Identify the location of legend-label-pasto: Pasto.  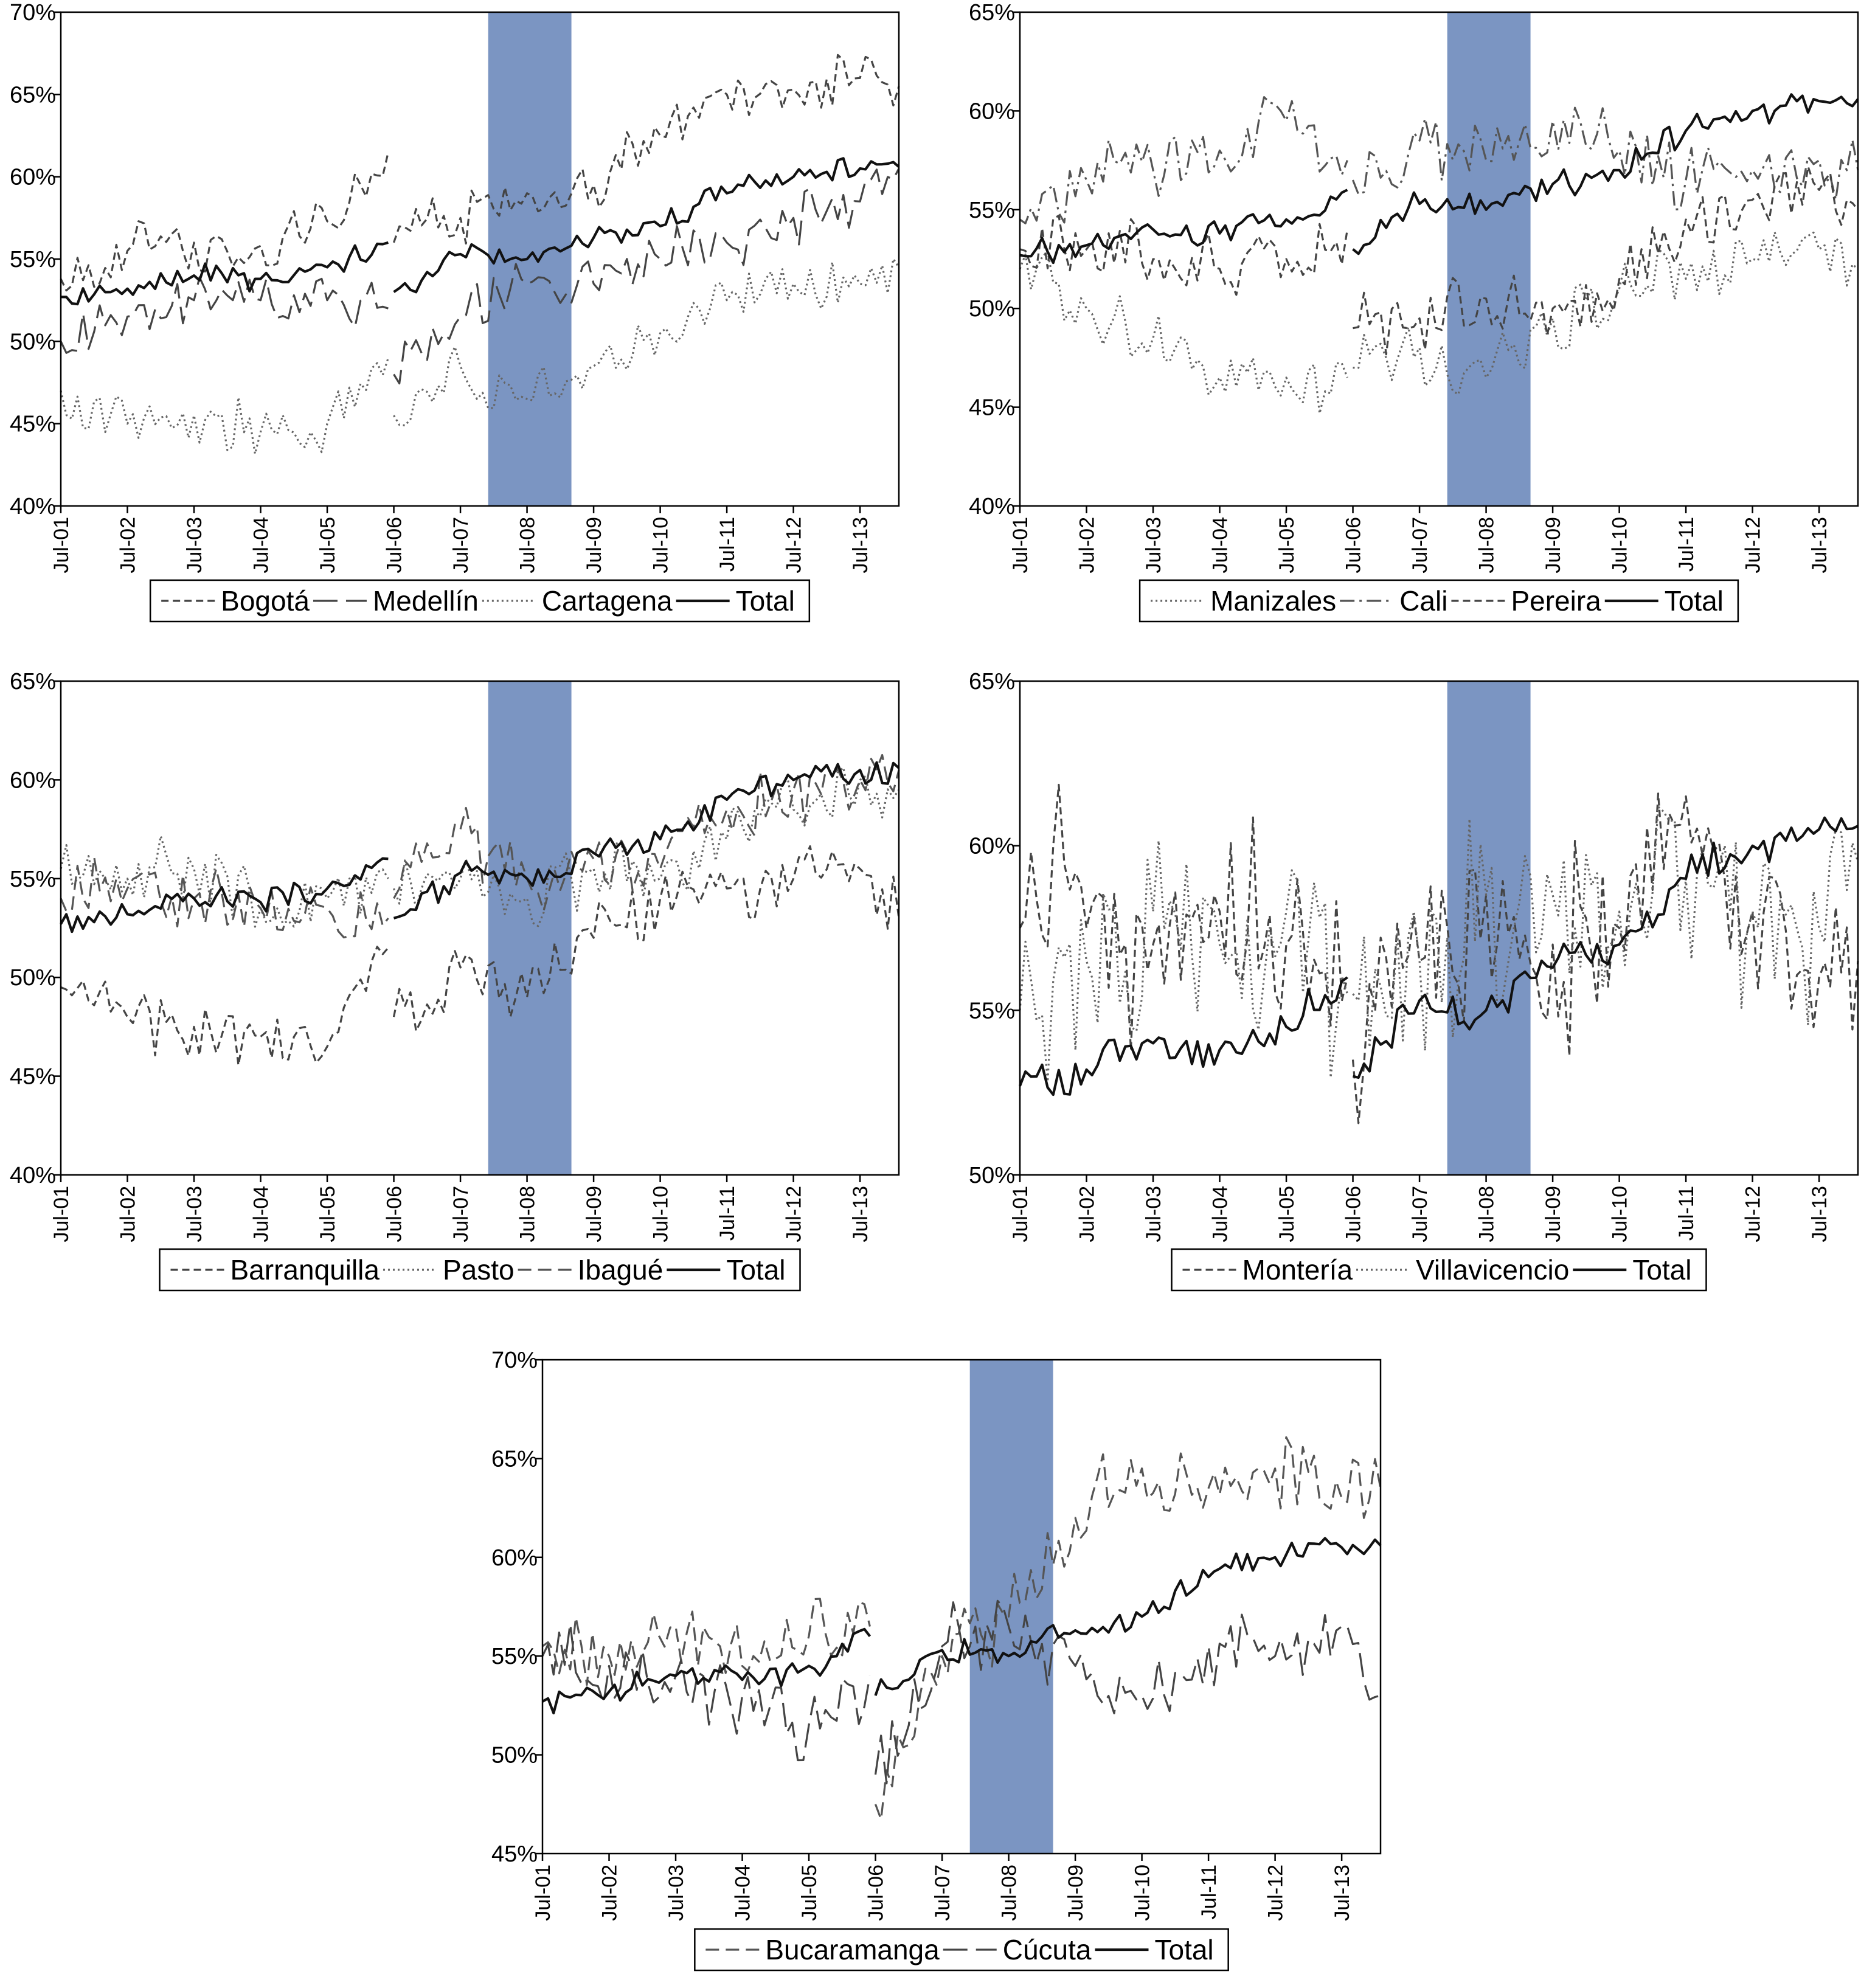
(479, 1270).